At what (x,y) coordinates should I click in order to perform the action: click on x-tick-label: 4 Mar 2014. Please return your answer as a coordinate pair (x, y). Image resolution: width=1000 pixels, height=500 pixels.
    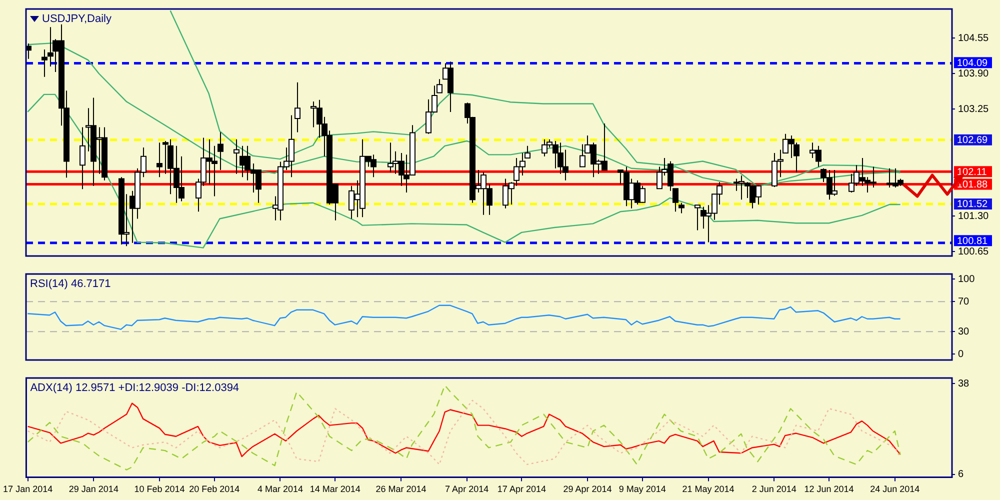
    Looking at the image, I should click on (280, 489).